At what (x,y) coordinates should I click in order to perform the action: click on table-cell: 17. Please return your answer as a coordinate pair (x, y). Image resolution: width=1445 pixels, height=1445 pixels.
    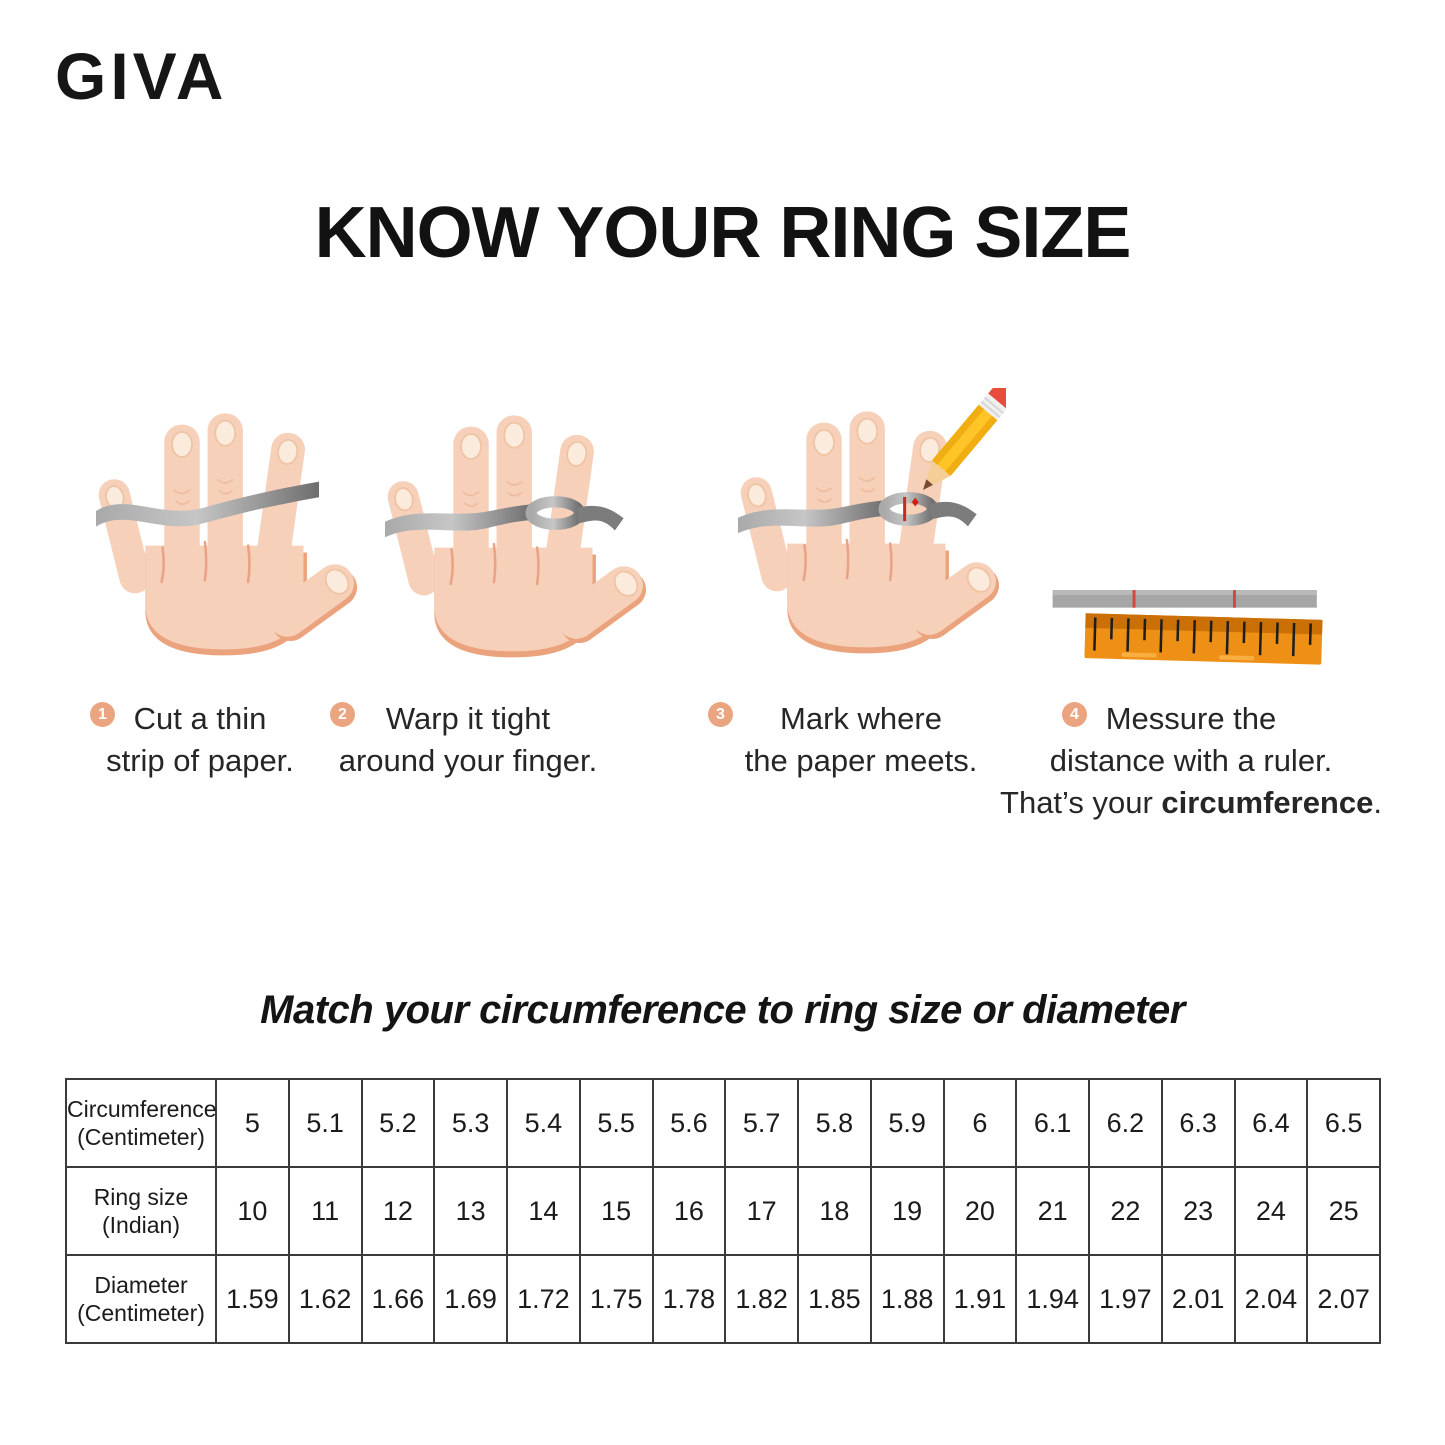
    Looking at the image, I should click on (761, 1211).